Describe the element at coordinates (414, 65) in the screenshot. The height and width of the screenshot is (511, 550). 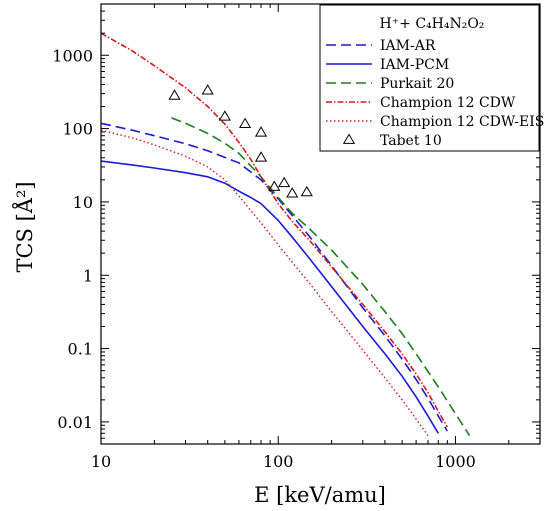
I see `legend-label: IAM-PCM` at that location.